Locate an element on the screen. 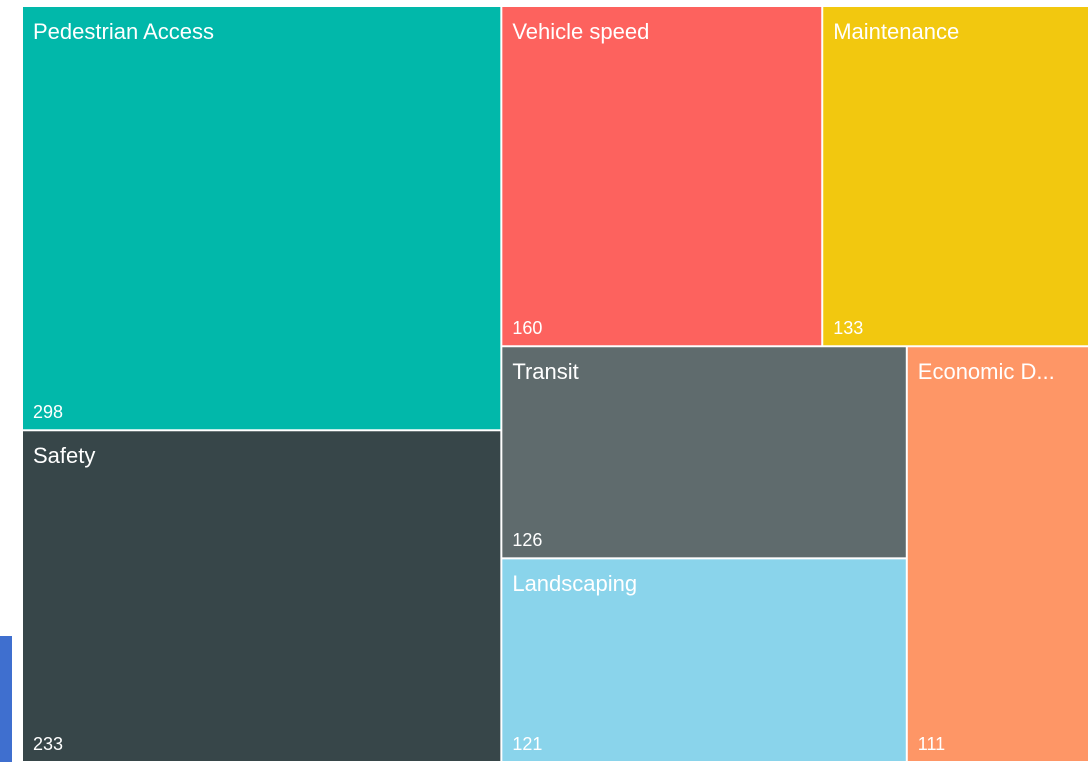 This screenshot has height=766, width=1089. side-tab is located at coordinates (6, 699).